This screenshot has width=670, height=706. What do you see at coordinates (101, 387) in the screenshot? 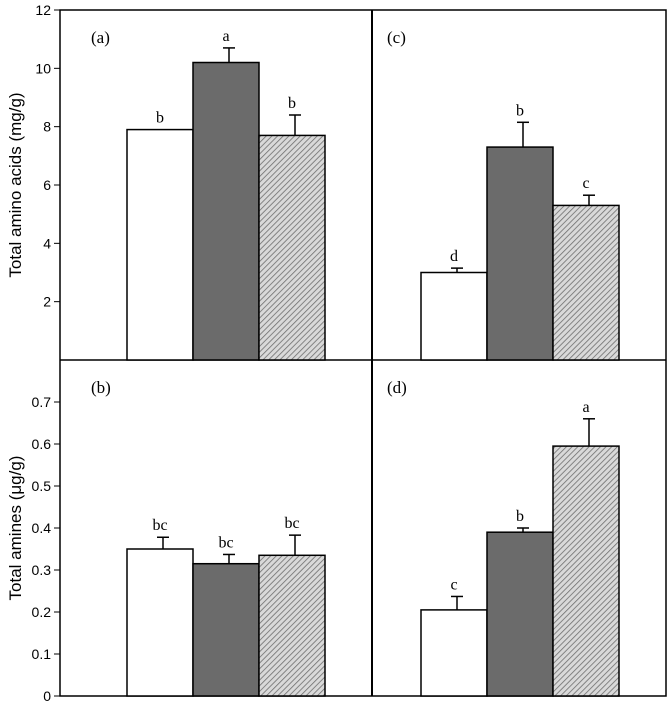
I see `panel-label-b: (b)` at bounding box center [101, 387].